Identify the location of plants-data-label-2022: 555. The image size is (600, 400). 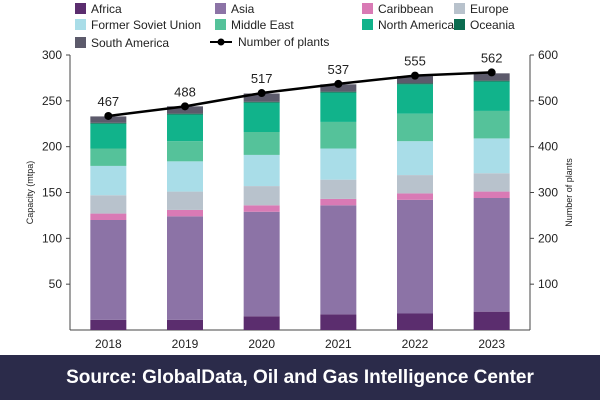
(415, 61).